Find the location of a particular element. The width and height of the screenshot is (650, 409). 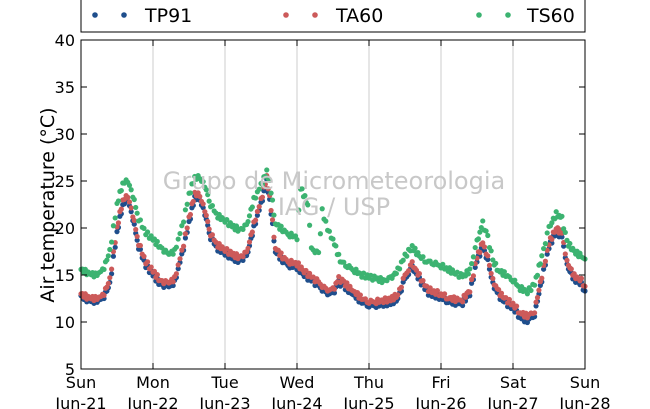

legend-box is located at coordinates (333, 16).